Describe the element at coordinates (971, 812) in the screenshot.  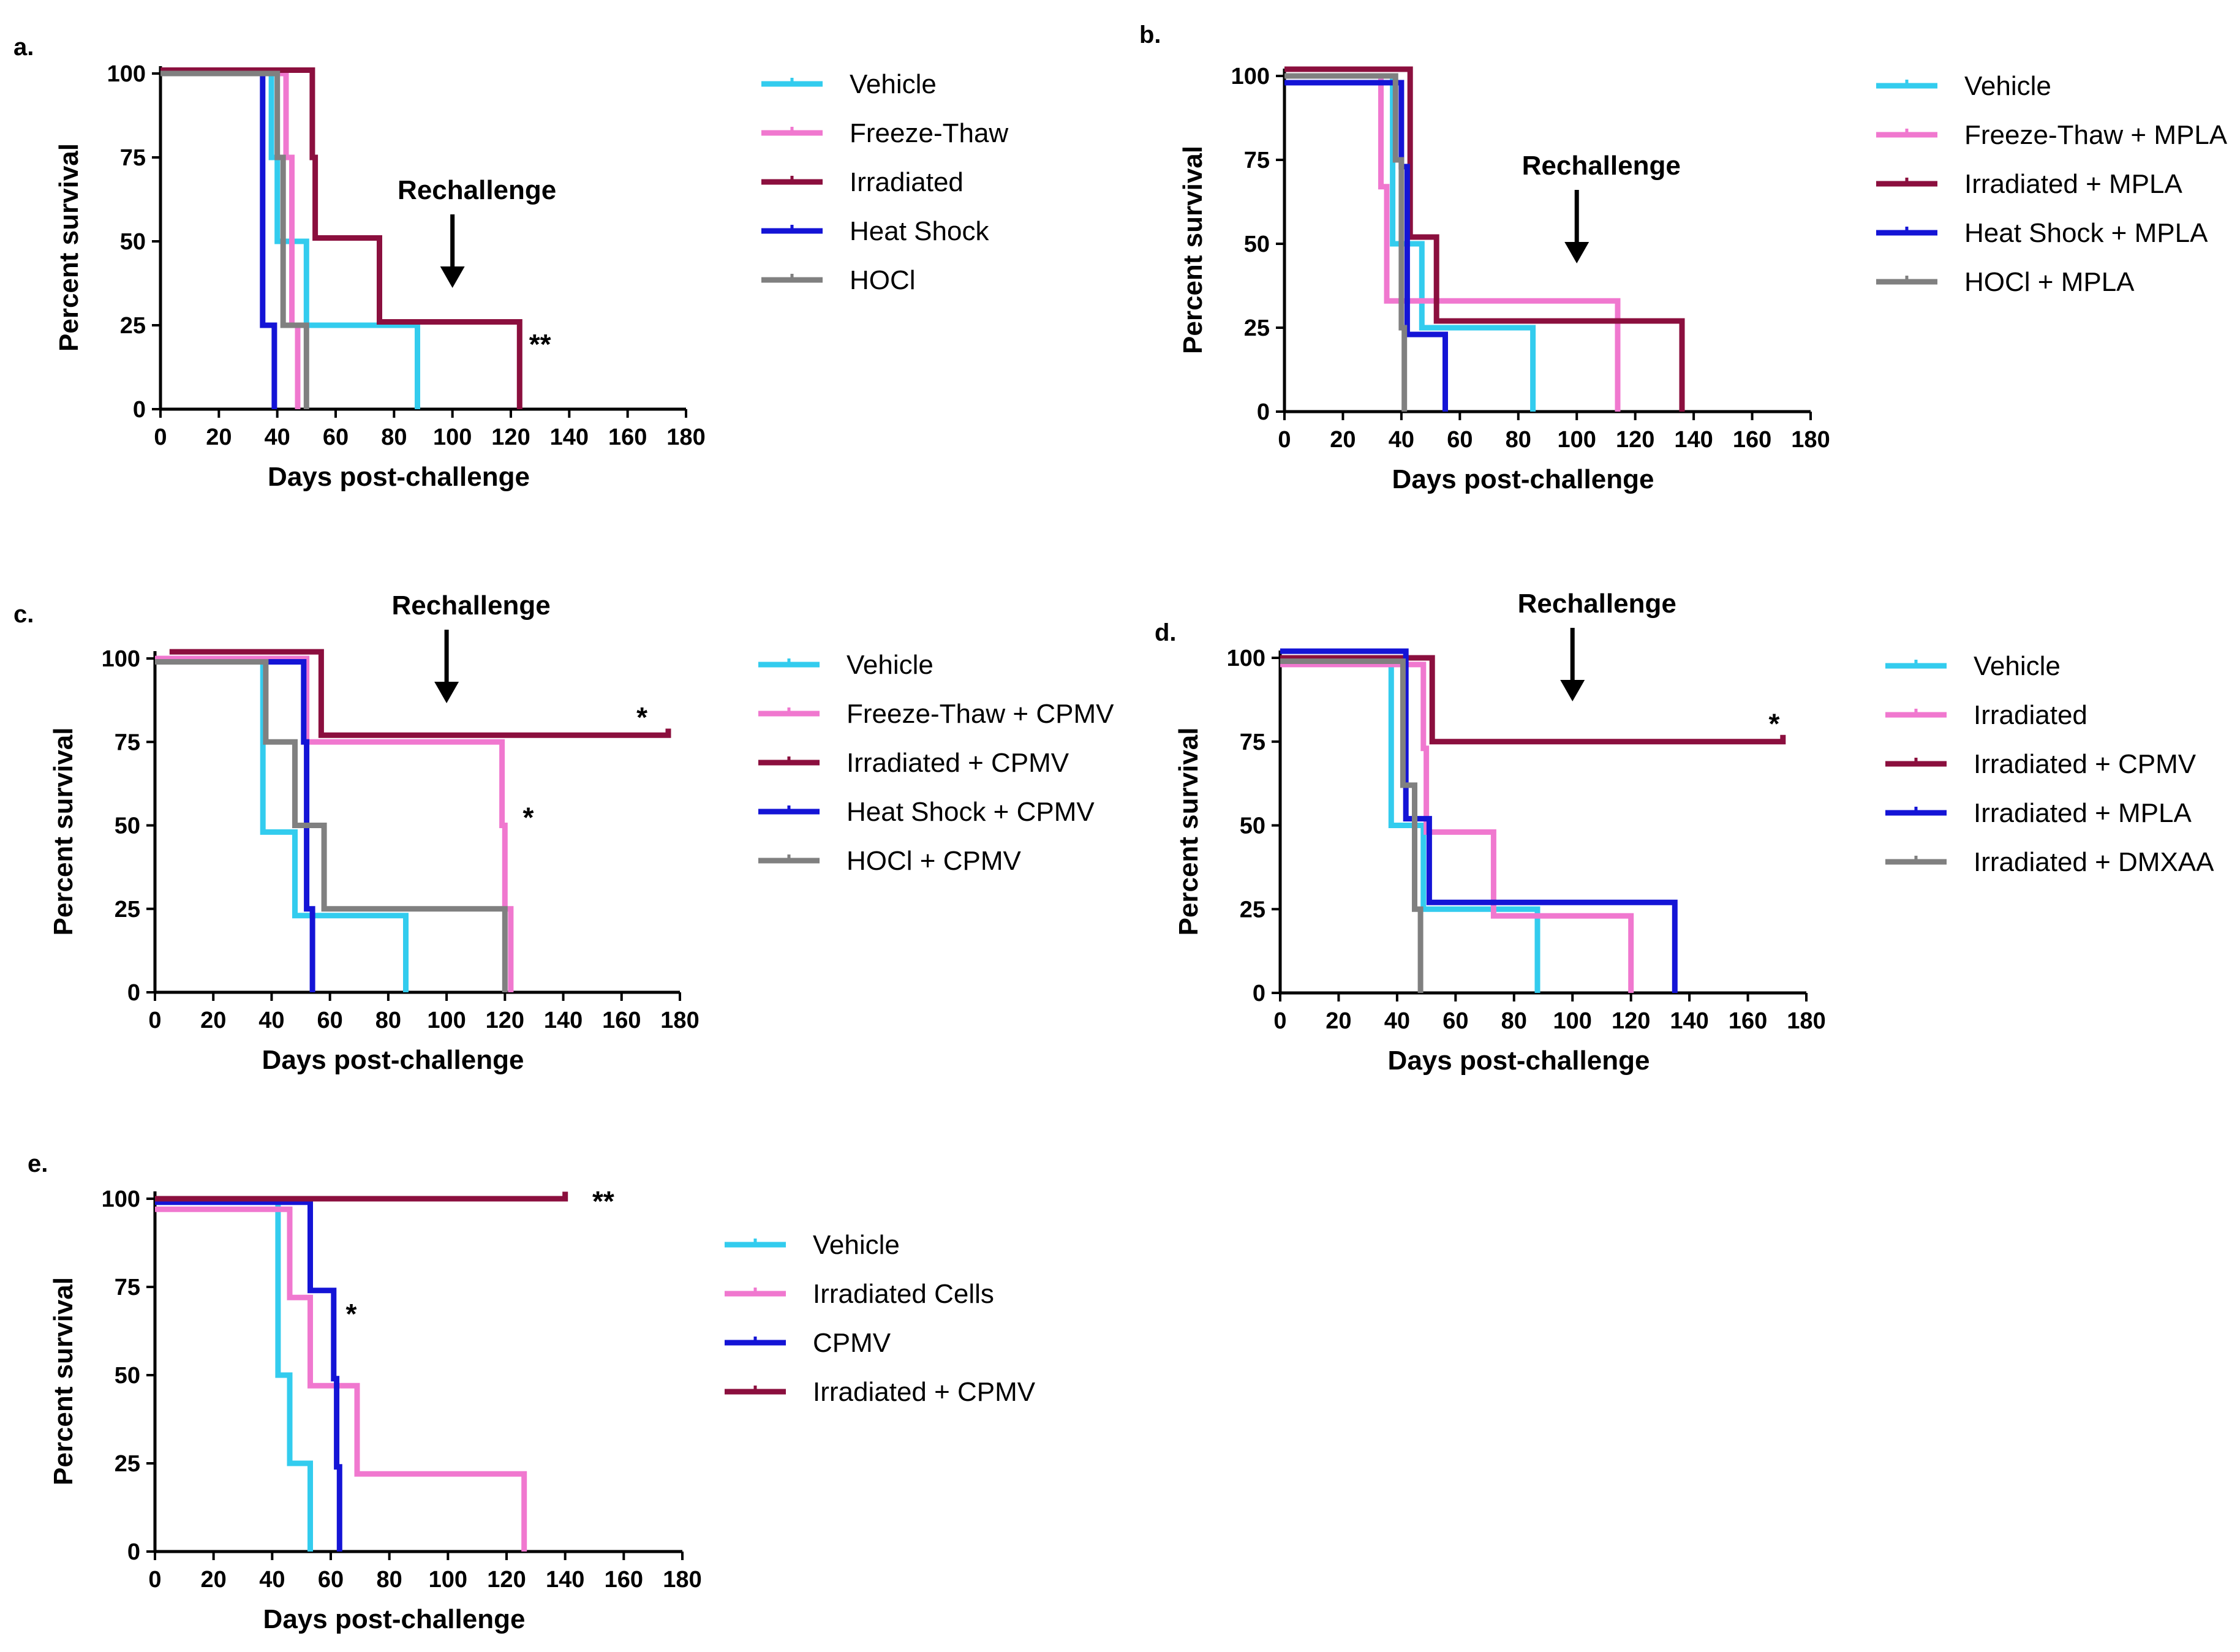
I see `legend-label: Heat Shock + CPMV` at that location.